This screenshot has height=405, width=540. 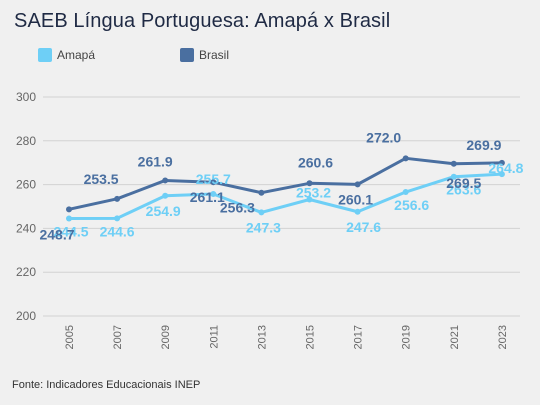 I want to click on data-label-amapa: 254.9, so click(x=163, y=211).